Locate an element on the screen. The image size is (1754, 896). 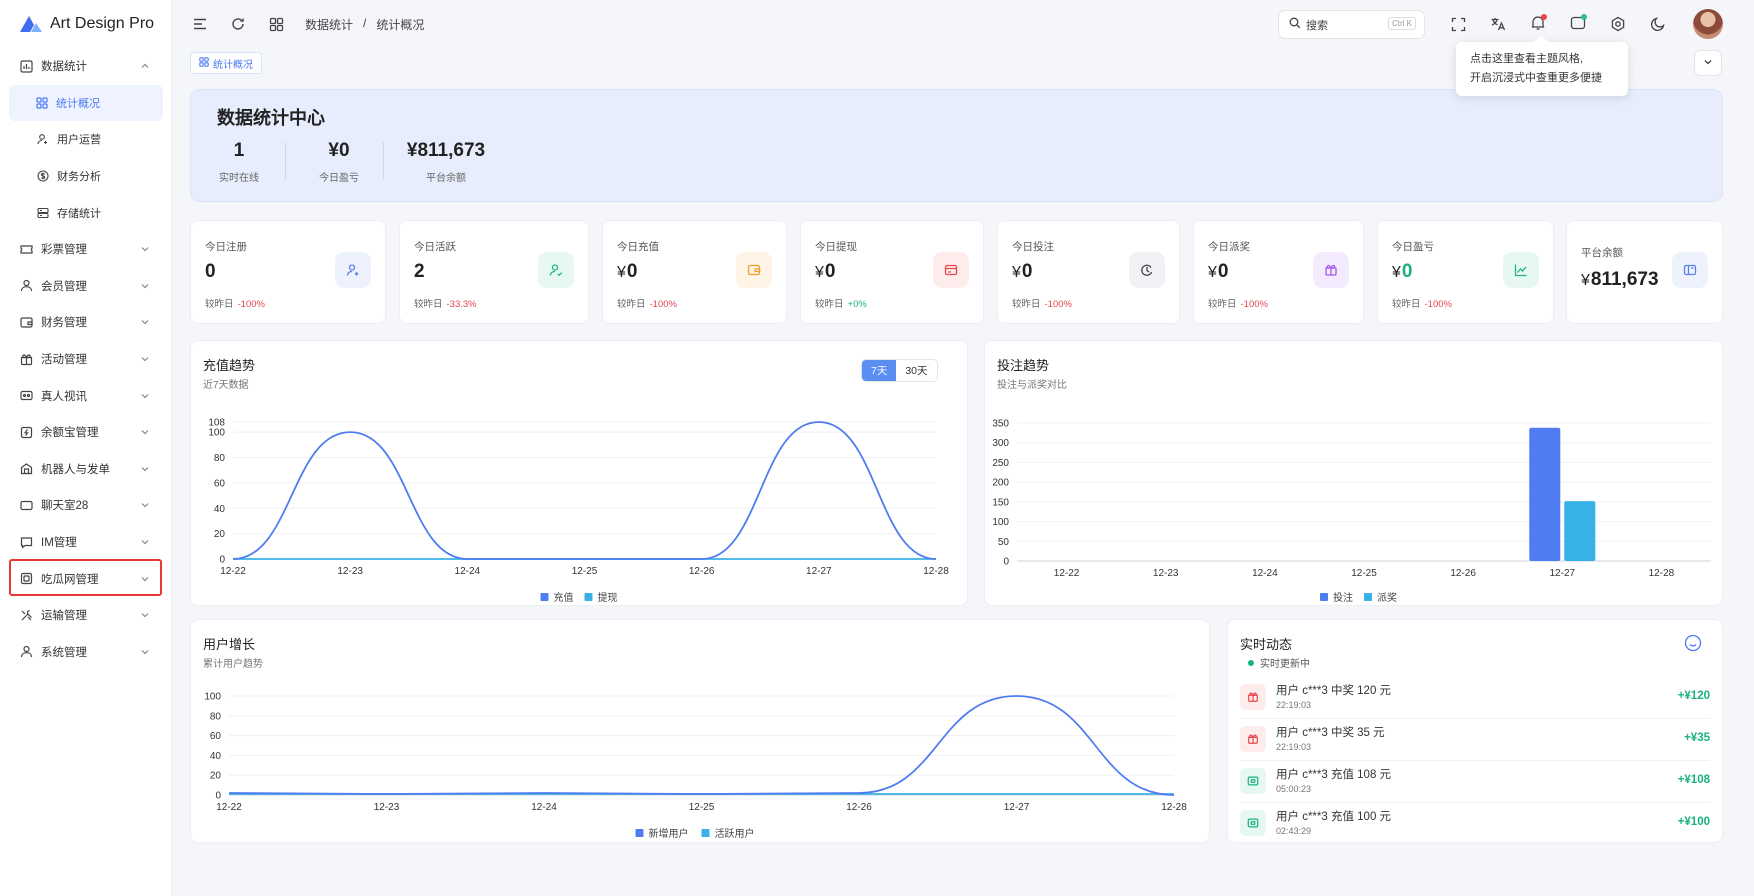
compare-percent: -33.3% is located at coordinates (461, 304).